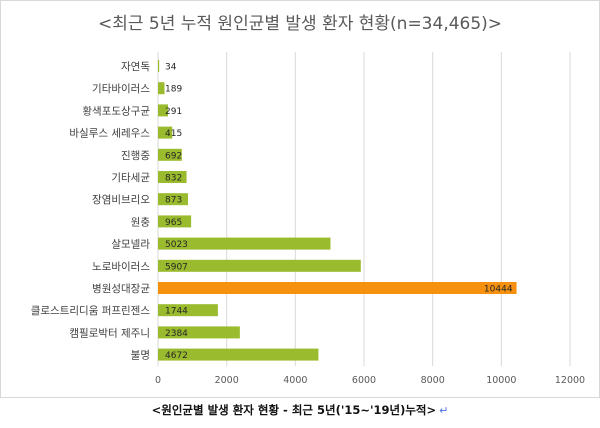  Describe the element at coordinates (294, 410) in the screenshot. I see `caption-text: <원인균별 발생 환자 현황 - 최근 5년('15~'19년)누적>` at that location.